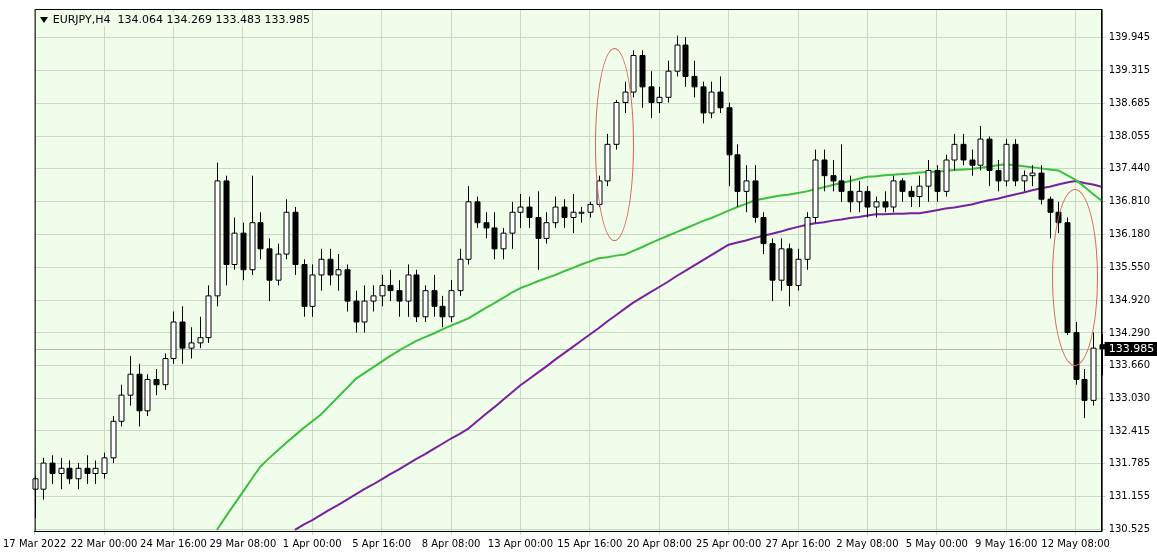 This screenshot has height=553, width=1157. I want to click on x-tick-label: 15 Apr 16:00, so click(590, 543).